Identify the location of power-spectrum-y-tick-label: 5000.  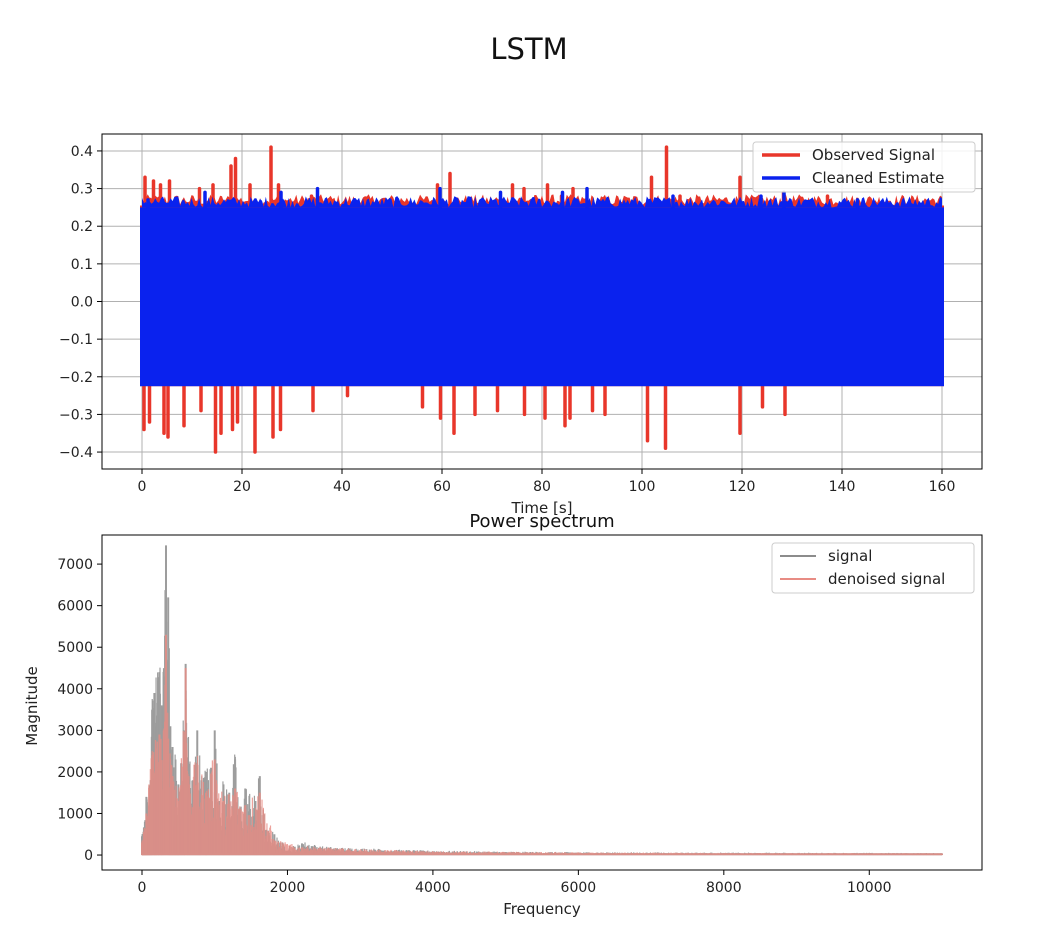
(75, 648).